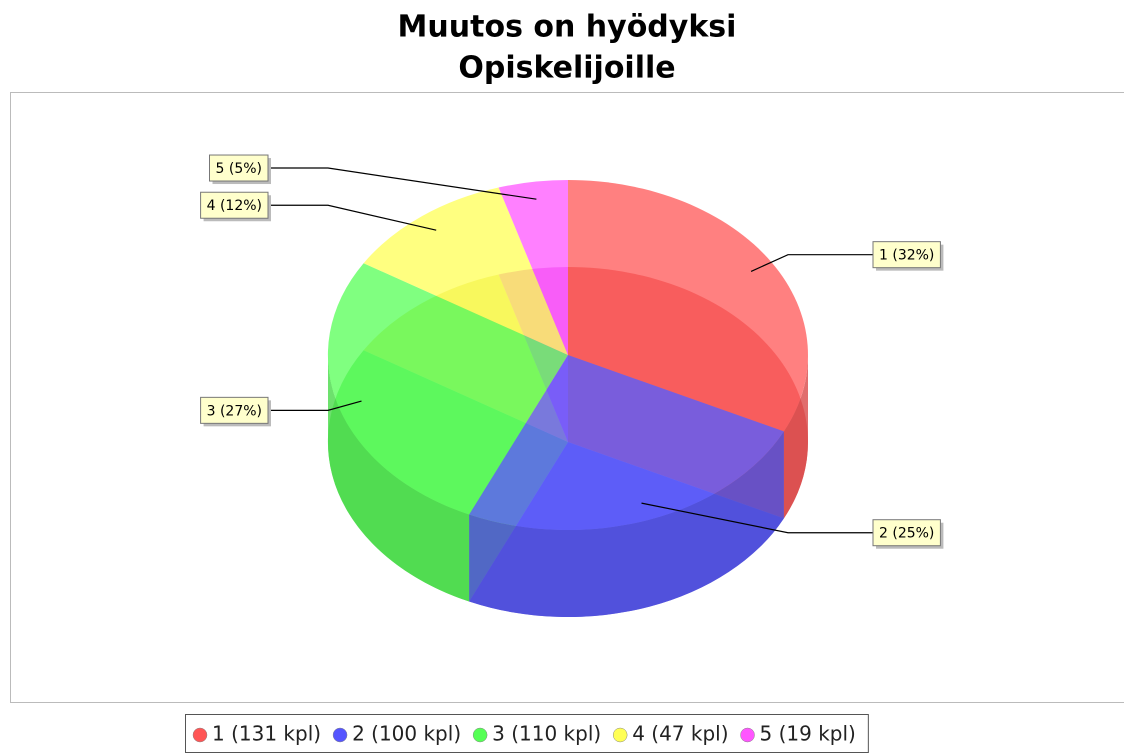 The image size is (1124, 754). Describe the element at coordinates (680, 734) in the screenshot. I see `legend-label: 4 (47 kpl)` at that location.